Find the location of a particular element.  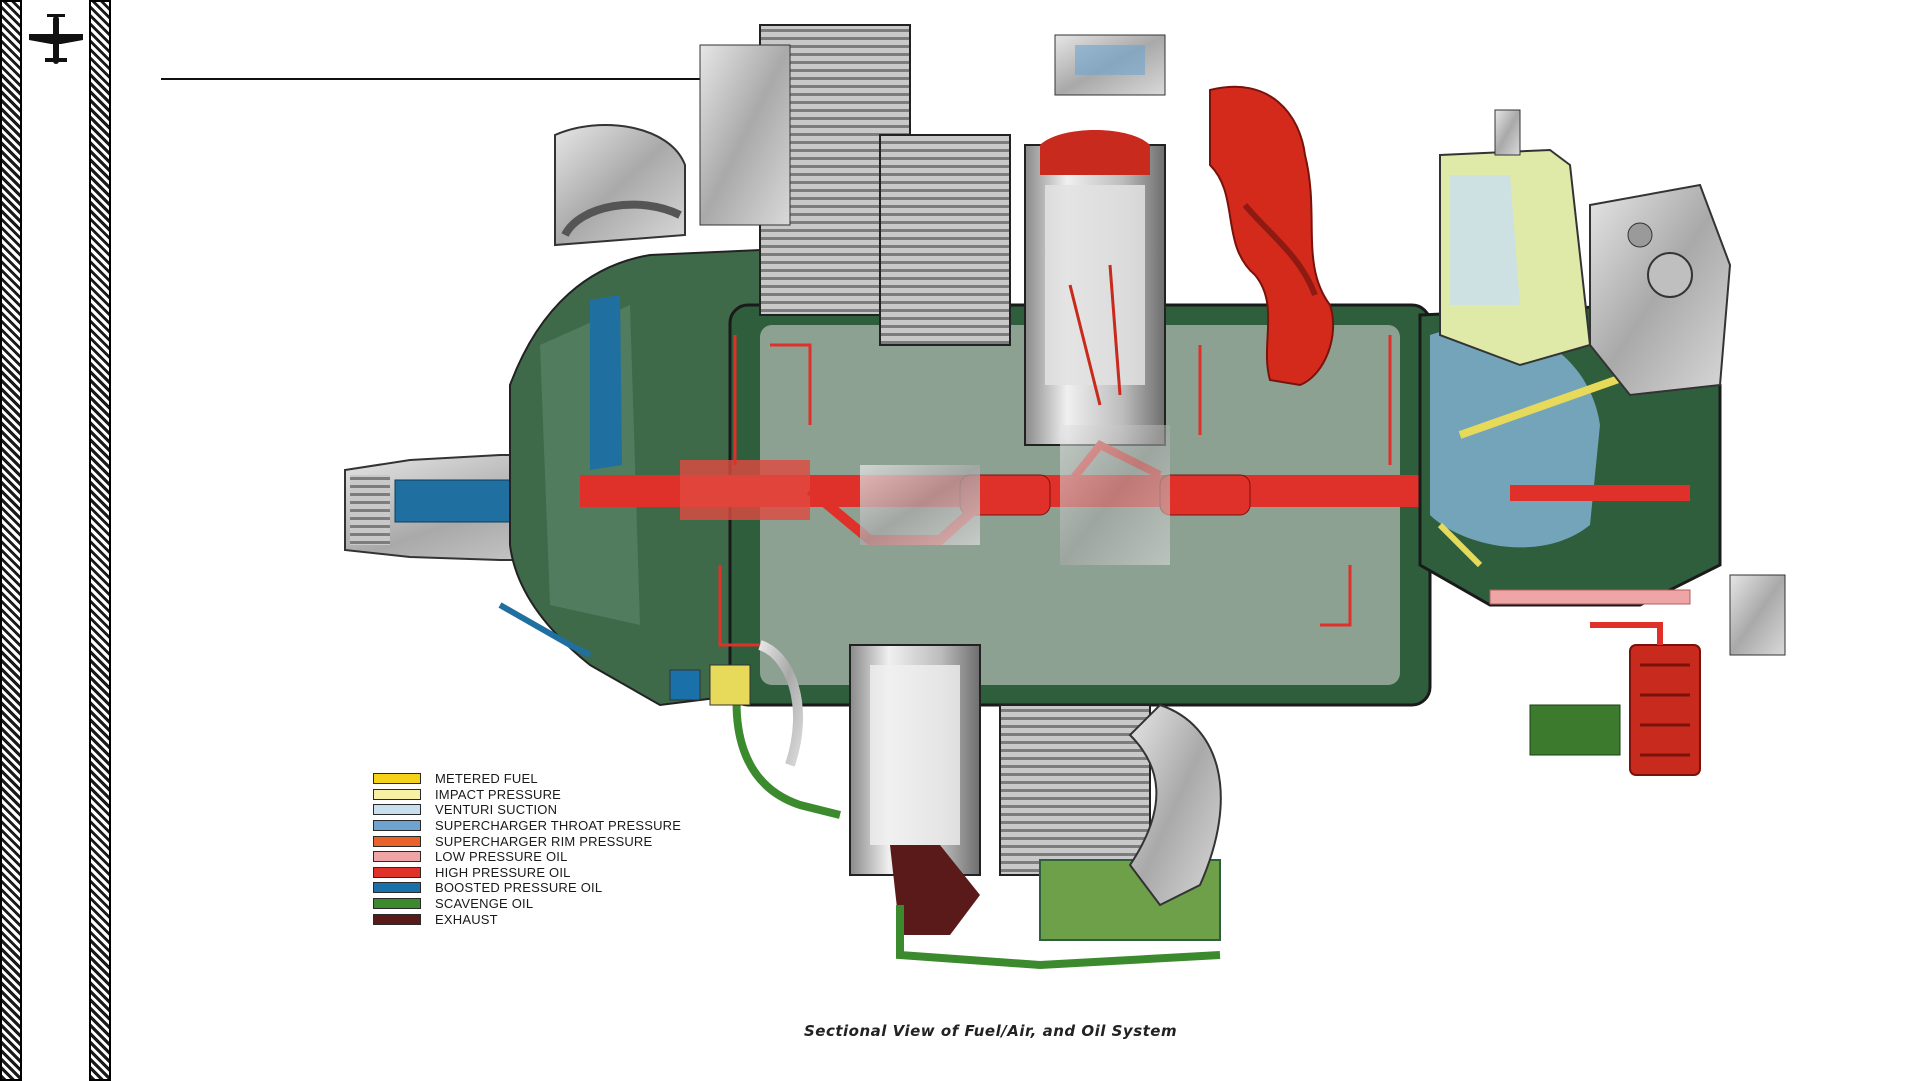

legend-item: EXHAUST is located at coordinates (527, 919).